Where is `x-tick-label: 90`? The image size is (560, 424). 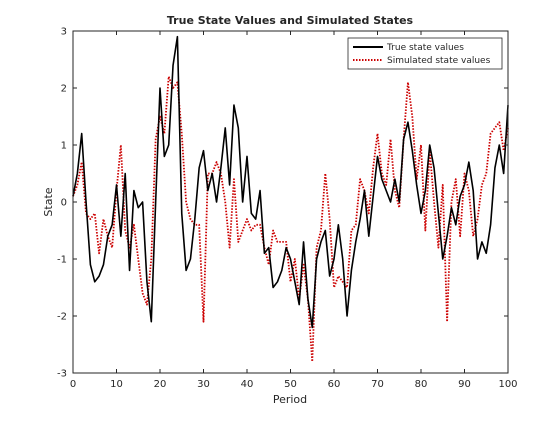
x-tick-label: 90 is located at coordinates (464, 384).